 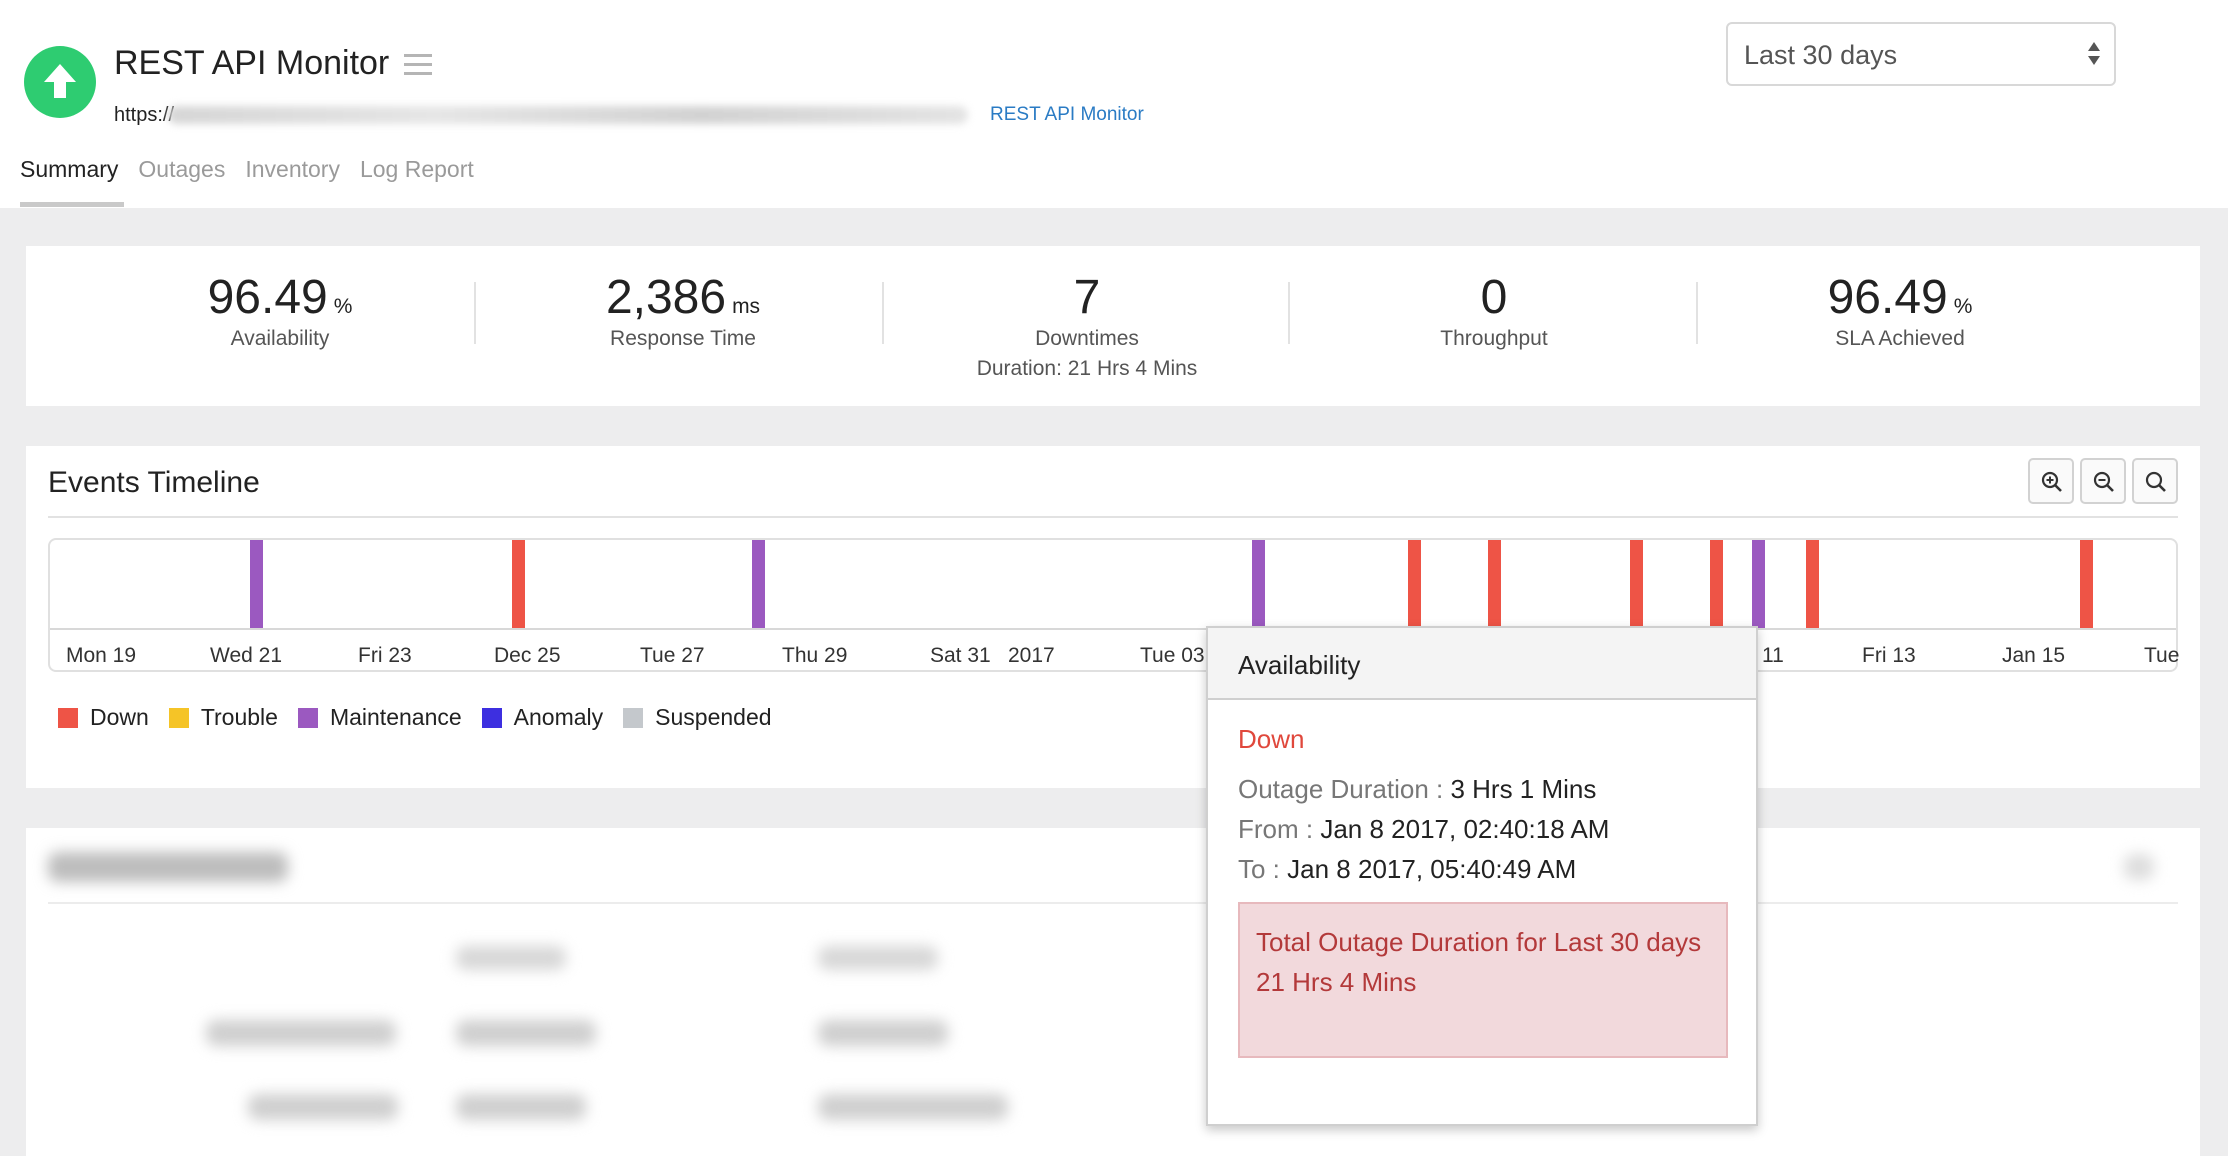 What do you see at coordinates (558, 717) in the screenshot?
I see `legend-label: Anomaly` at bounding box center [558, 717].